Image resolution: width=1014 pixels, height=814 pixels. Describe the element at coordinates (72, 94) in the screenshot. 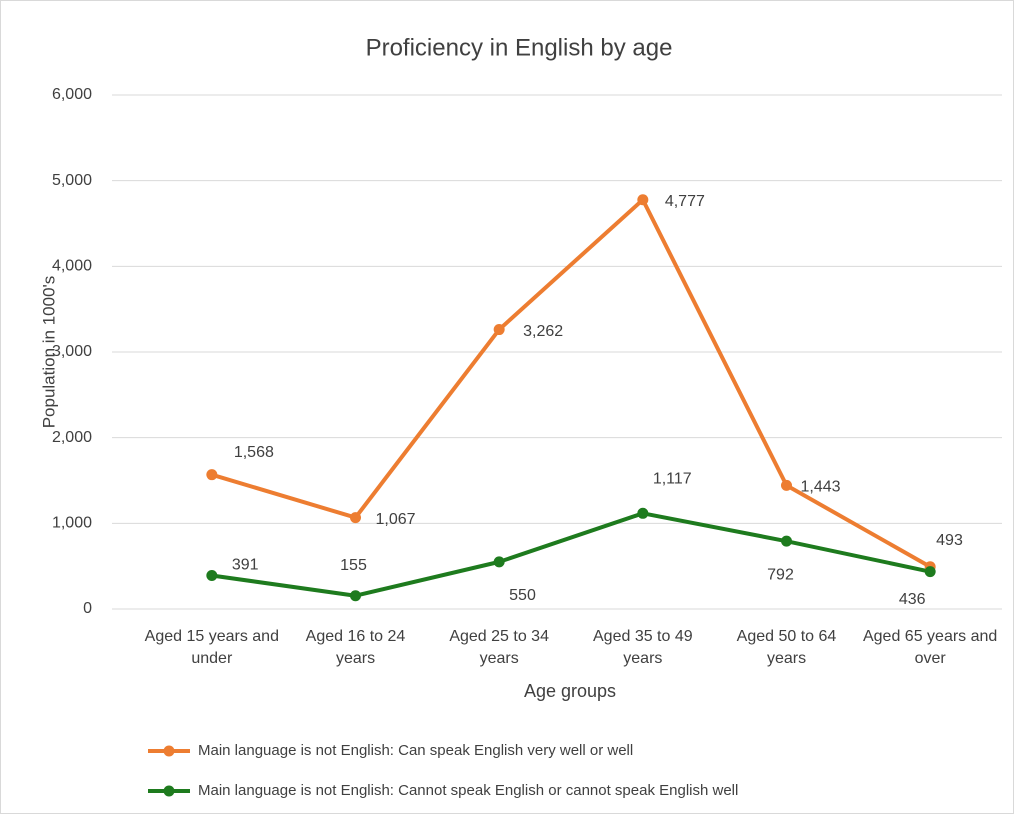

I see `y-tick-label: 6,000` at that location.